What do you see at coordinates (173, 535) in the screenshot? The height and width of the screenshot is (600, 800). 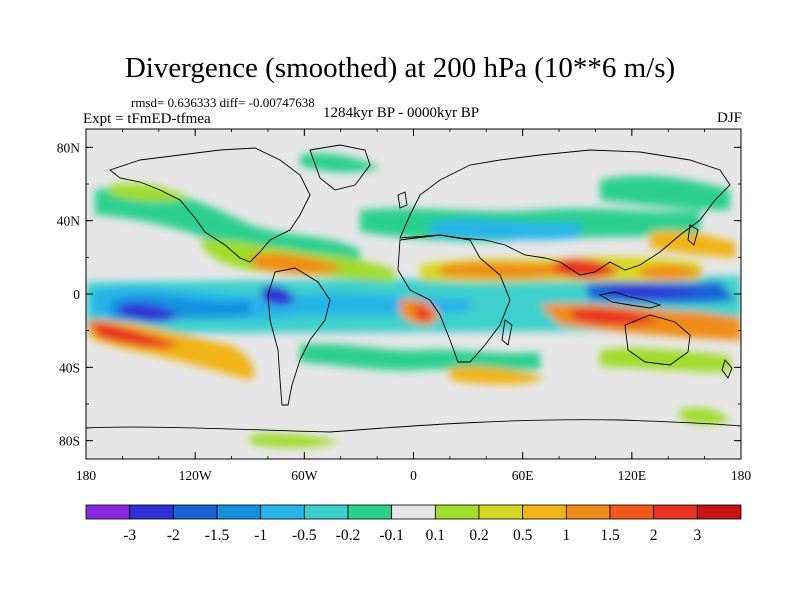 I see `colorbar-label: -2` at bounding box center [173, 535].